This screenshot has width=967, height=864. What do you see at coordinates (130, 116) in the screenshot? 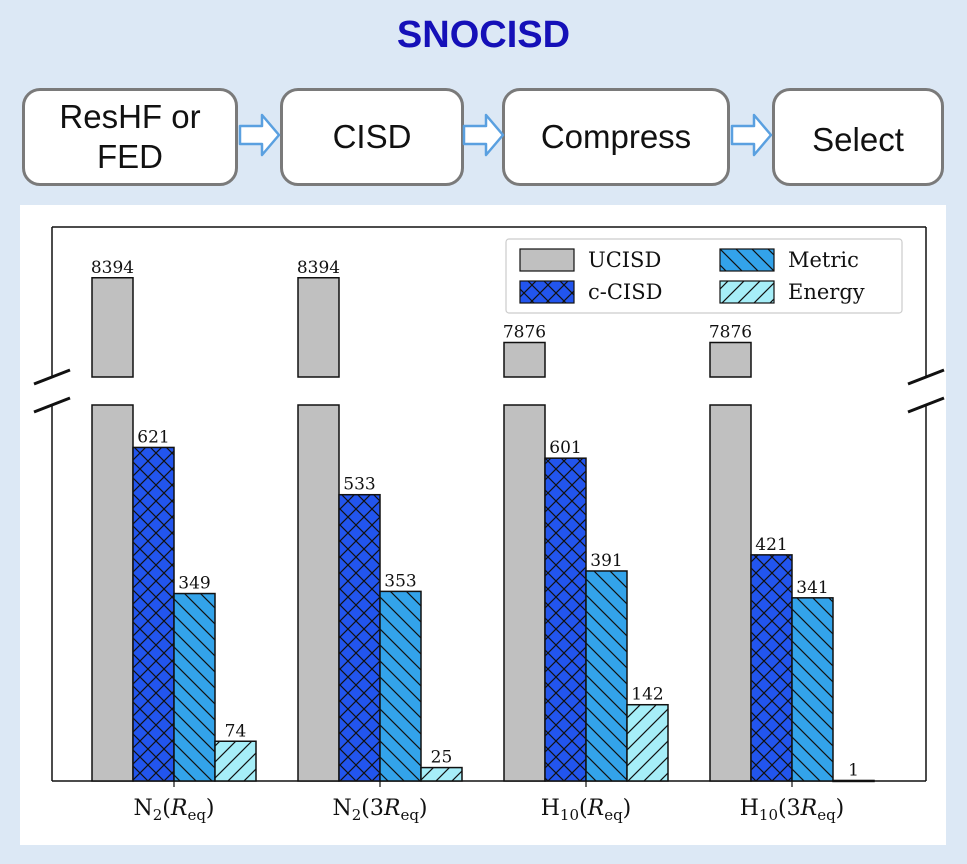
I see `step-label-line1: ResHF or` at bounding box center [130, 116].